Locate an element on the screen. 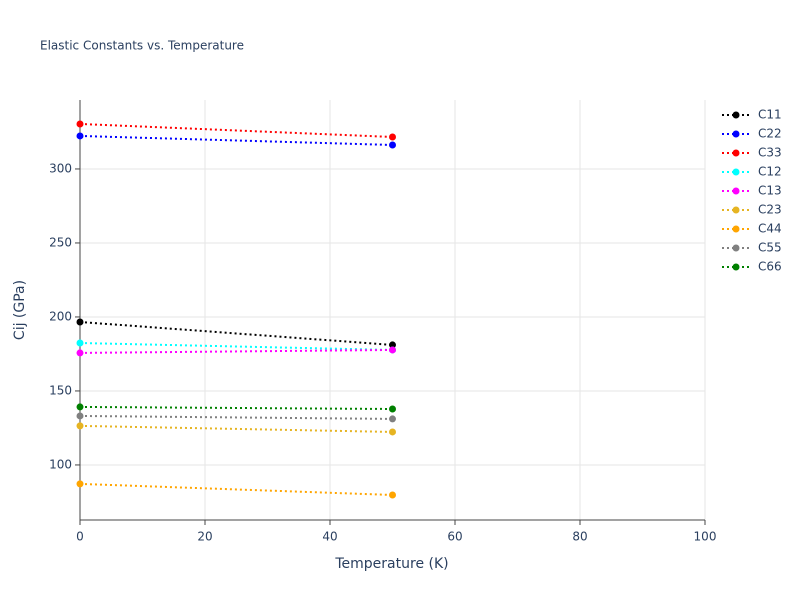 This screenshot has height=600, width=800. x-tick-label: 100 is located at coordinates (705, 537).